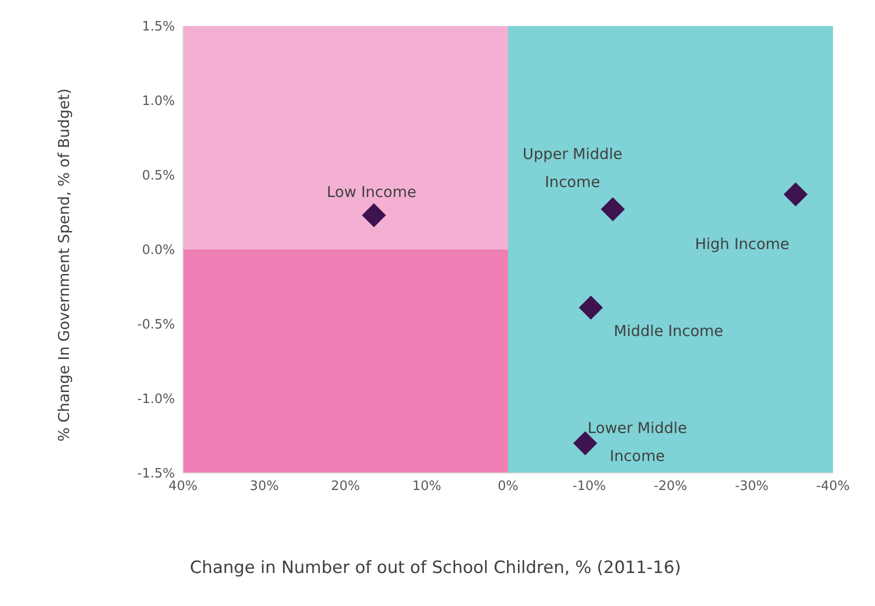 This screenshot has height=606, width=875. Describe the element at coordinates (435, 568) in the screenshot. I see `x-axis-title: Change in Number of out of School Children, % (2011-16)` at that location.